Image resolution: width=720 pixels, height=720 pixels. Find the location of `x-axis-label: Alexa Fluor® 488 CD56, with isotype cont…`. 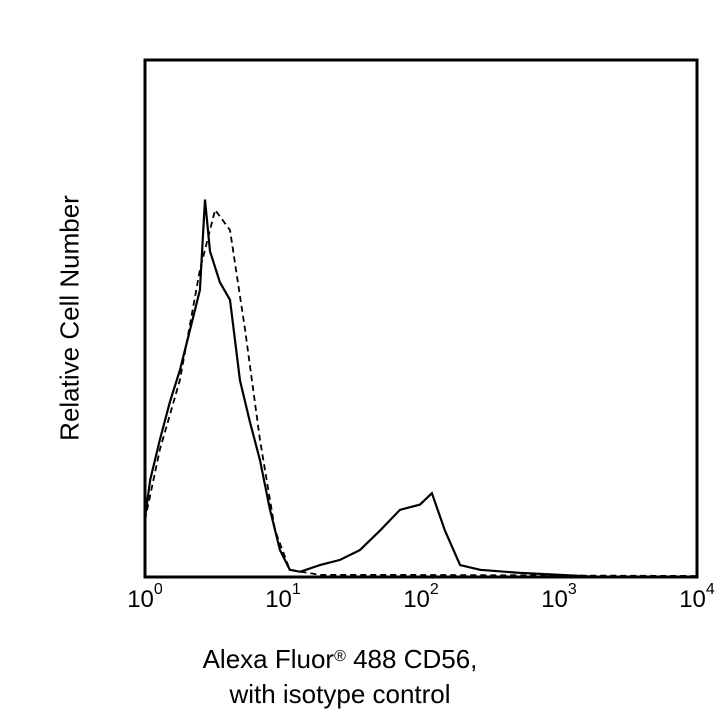

x-axis-label: Alexa Fluor® 488 CD56, with isotype cont… is located at coordinates (350, 677).